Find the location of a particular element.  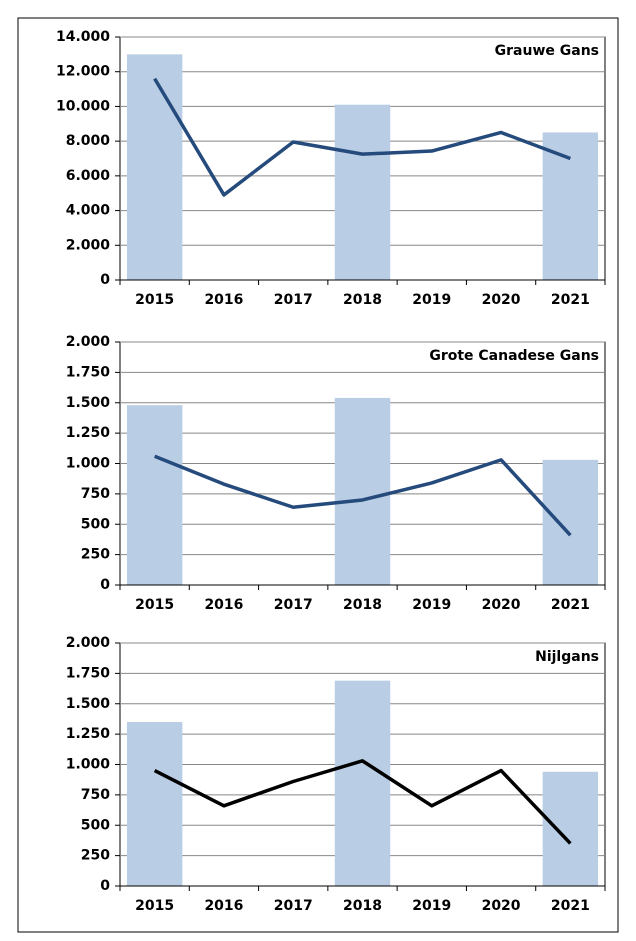

chart-title: Nijlgans is located at coordinates (567, 657).